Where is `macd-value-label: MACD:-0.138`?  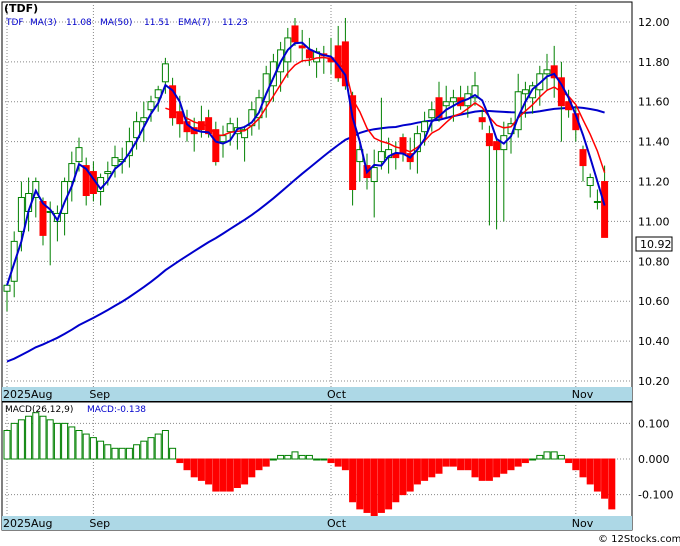 macd-value-label: MACD:-0.138 is located at coordinates (116, 410).